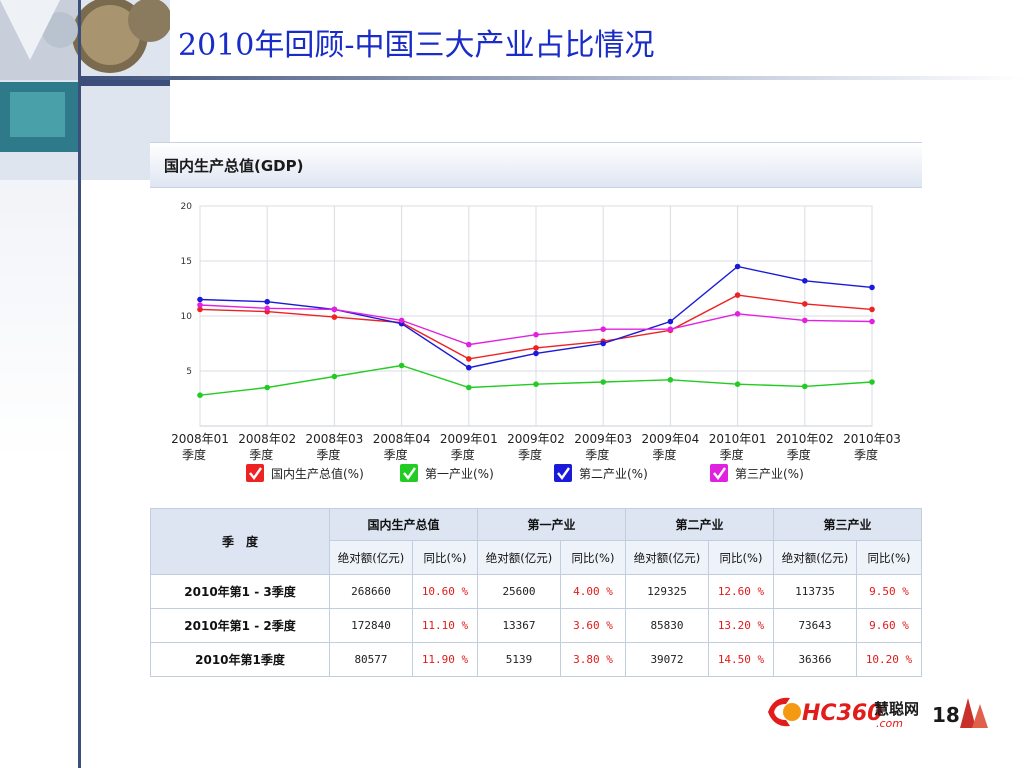  What do you see at coordinates (593, 659) in the screenshot?
I see `cell-value: 3.80 %` at bounding box center [593, 659].